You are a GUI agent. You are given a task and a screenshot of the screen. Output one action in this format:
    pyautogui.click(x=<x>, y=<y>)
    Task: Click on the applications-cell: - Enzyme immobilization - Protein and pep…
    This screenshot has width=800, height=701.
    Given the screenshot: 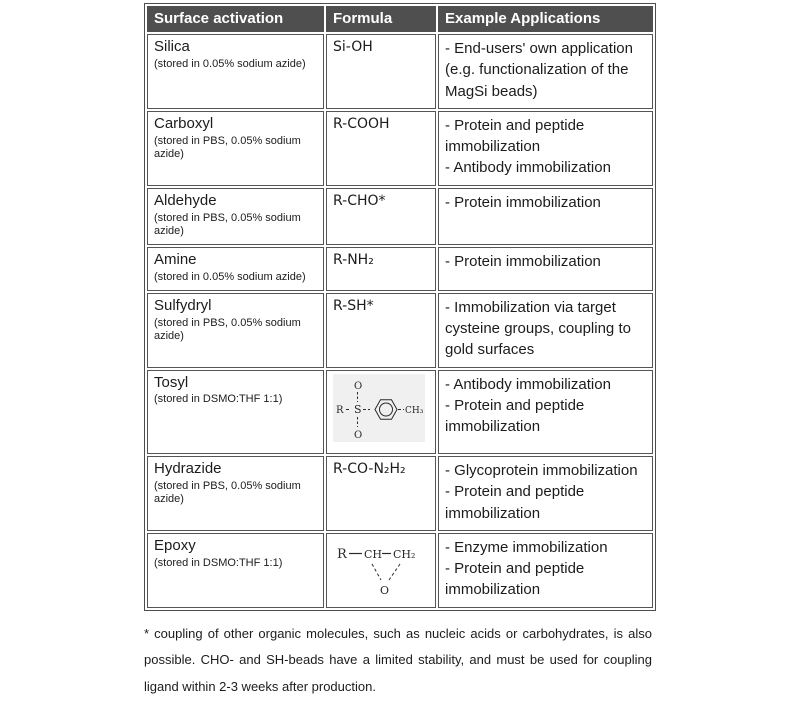 What is the action you would take?
    pyautogui.click(x=545, y=570)
    